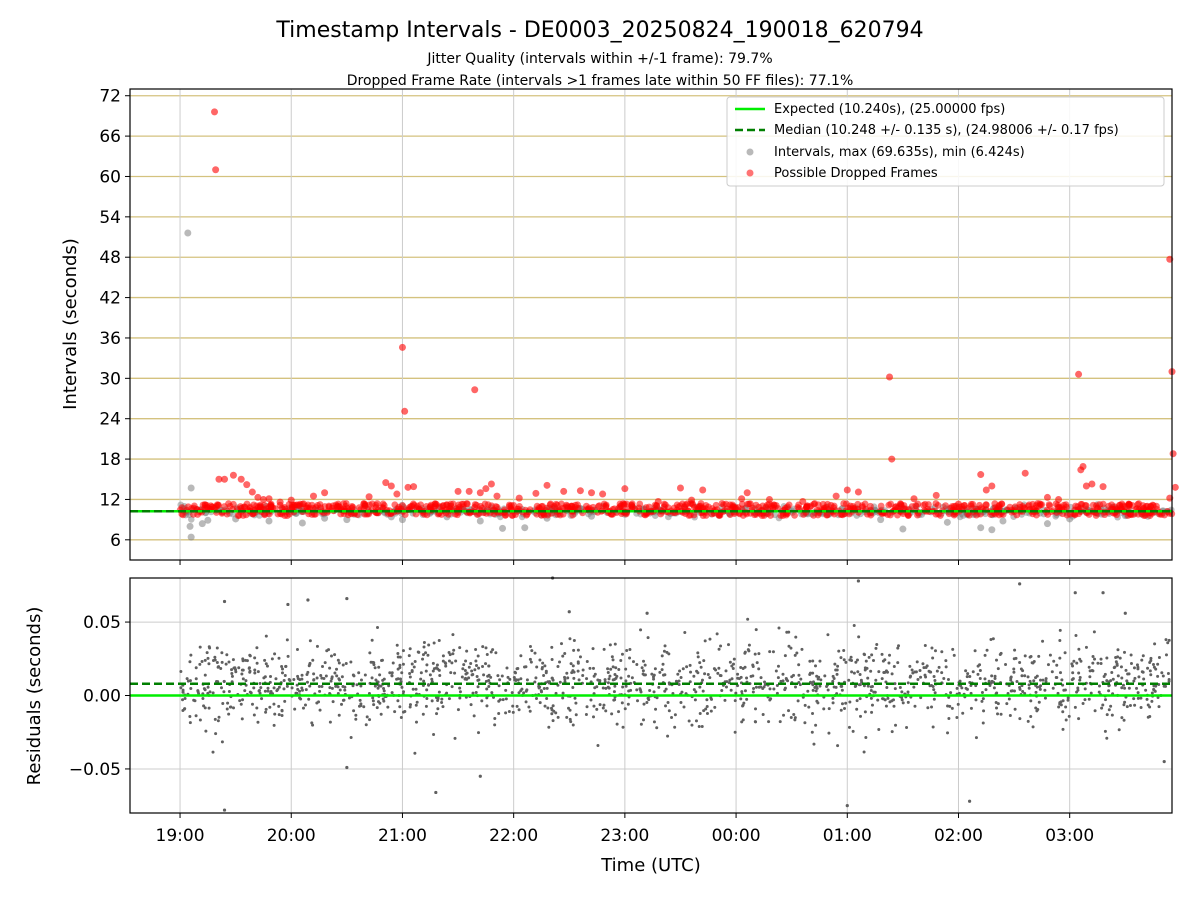 This screenshot has width=1200, height=900. Describe the element at coordinates (110, 218) in the screenshot. I see `top-y-tick-label: 54` at that location.